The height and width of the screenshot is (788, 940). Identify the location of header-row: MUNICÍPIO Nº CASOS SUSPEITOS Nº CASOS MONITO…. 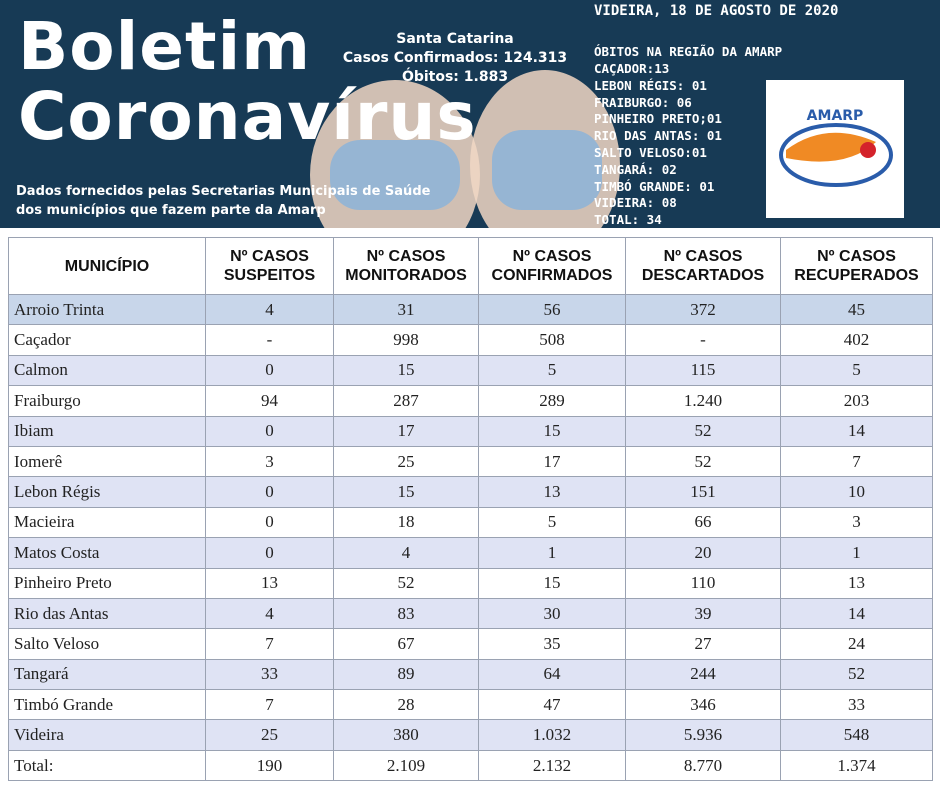
(470, 266).